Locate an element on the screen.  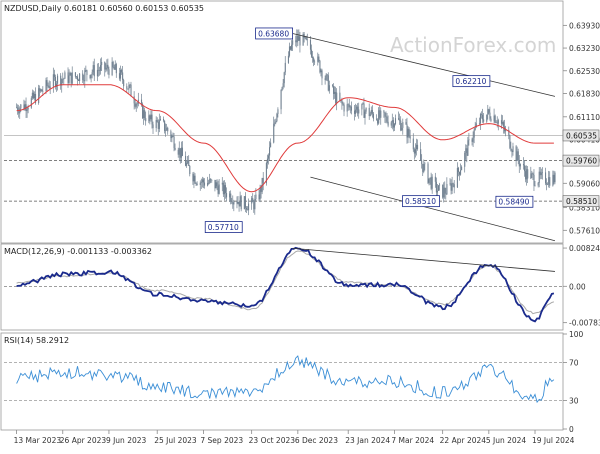
price-annotation-label: 0.58510 is located at coordinates (420, 201).